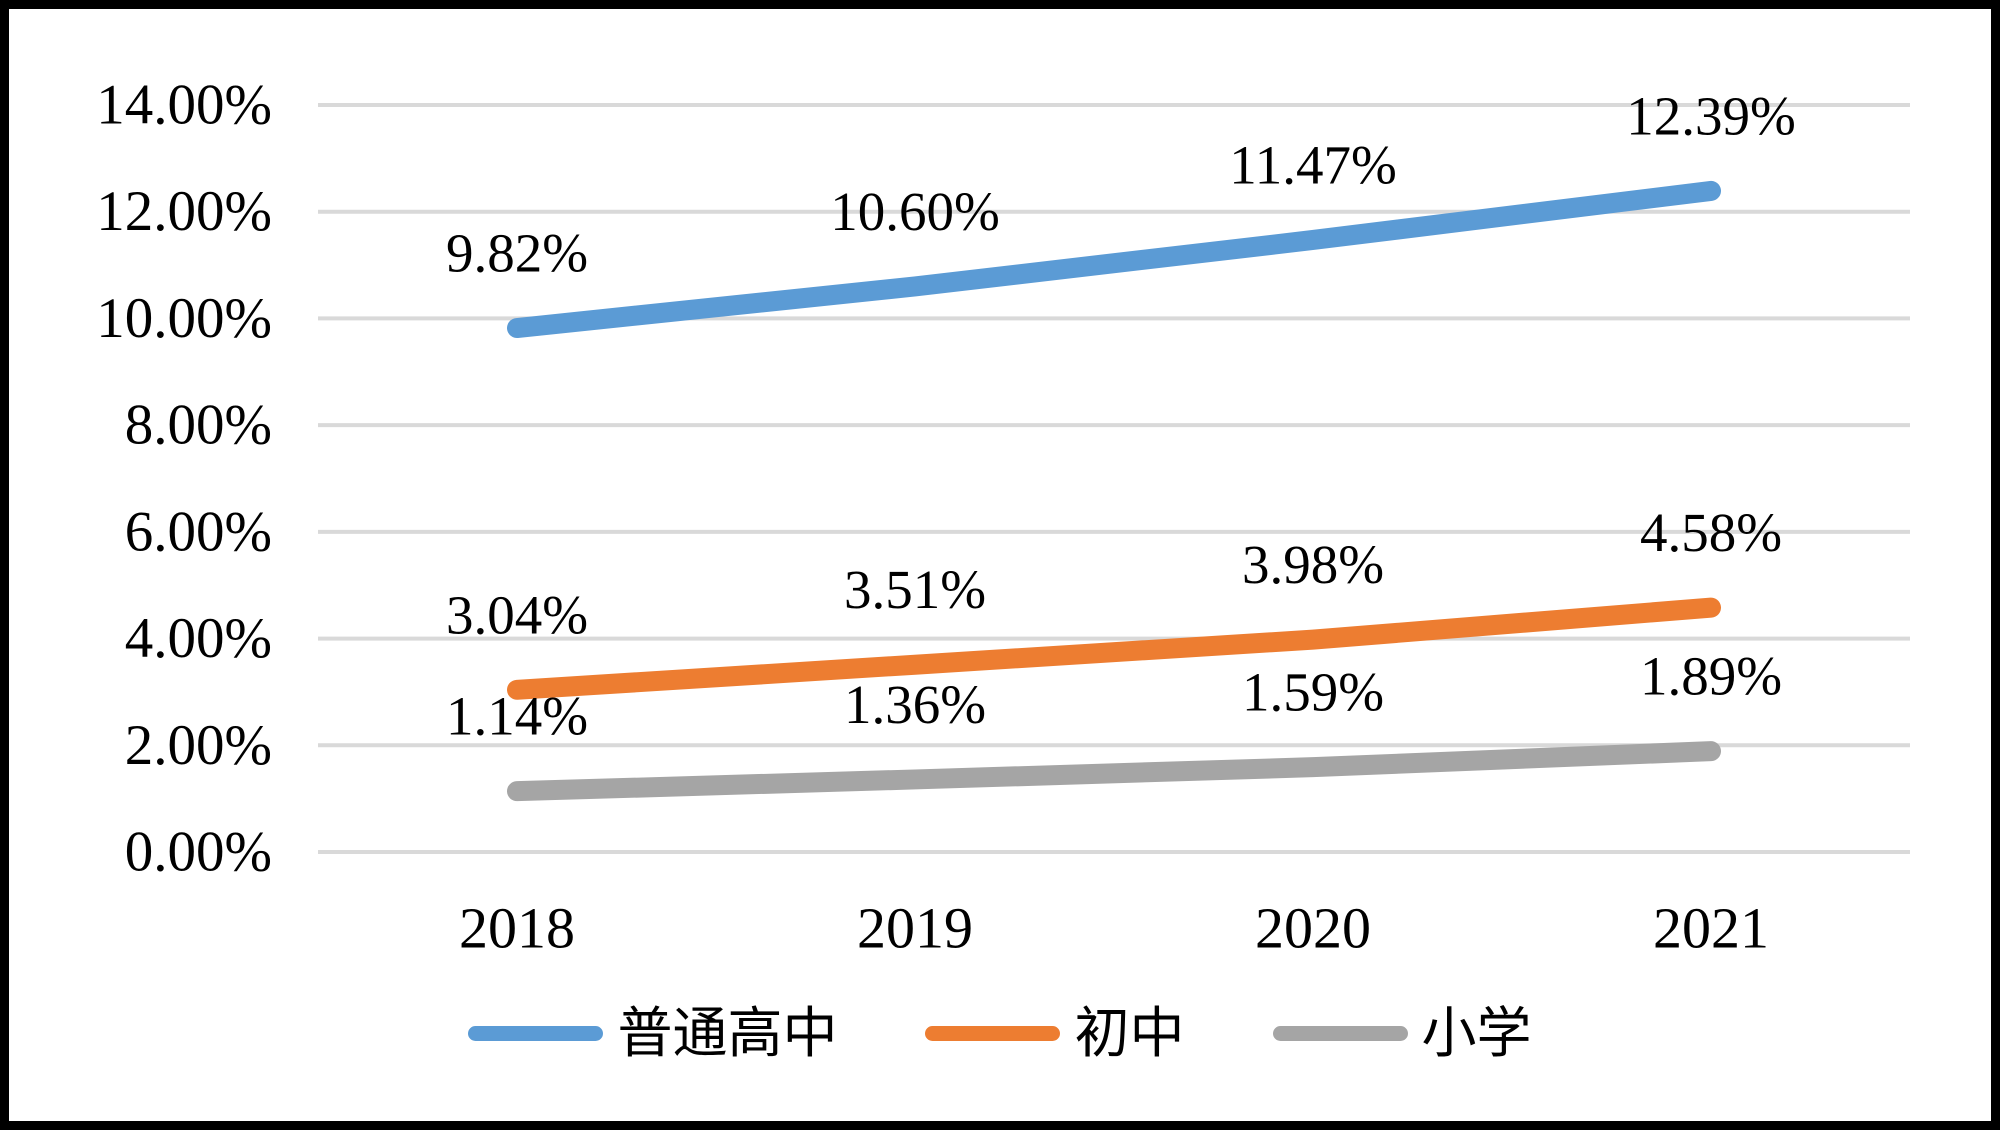 The image size is (2000, 1130). Describe the element at coordinates (198, 425) in the screenshot. I see `y-axis-tick-label: 8.00%` at that location.